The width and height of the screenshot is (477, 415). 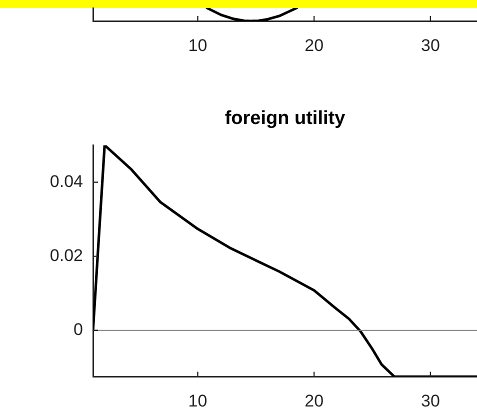 I want to click on chart-title: foreign utility, so click(x=285, y=119).